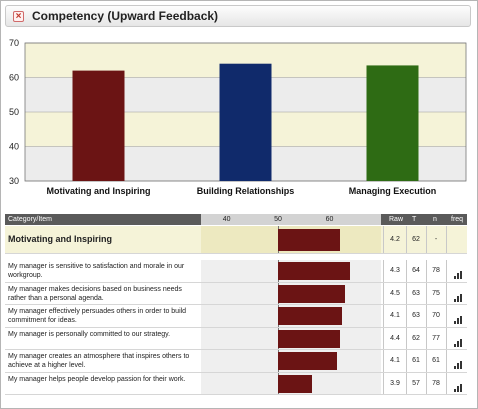 Image resolution: width=478 pixels, height=409 pixels. Describe the element at coordinates (436, 293) in the screenshot. I see `n-count: 75` at that location.